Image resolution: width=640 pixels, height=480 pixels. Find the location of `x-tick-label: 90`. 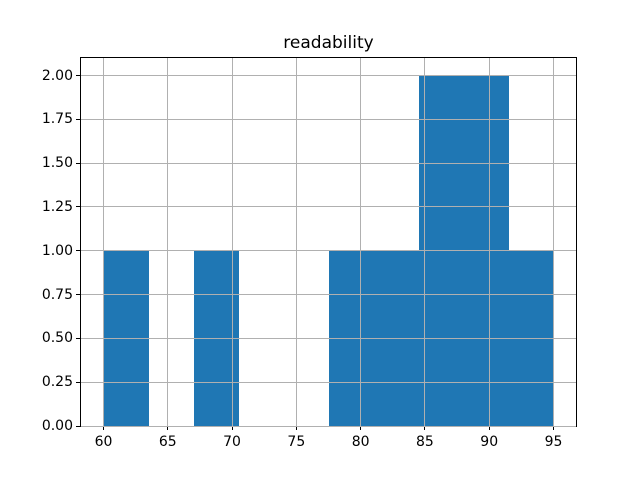

x-tick-label: 90 is located at coordinates (489, 442).